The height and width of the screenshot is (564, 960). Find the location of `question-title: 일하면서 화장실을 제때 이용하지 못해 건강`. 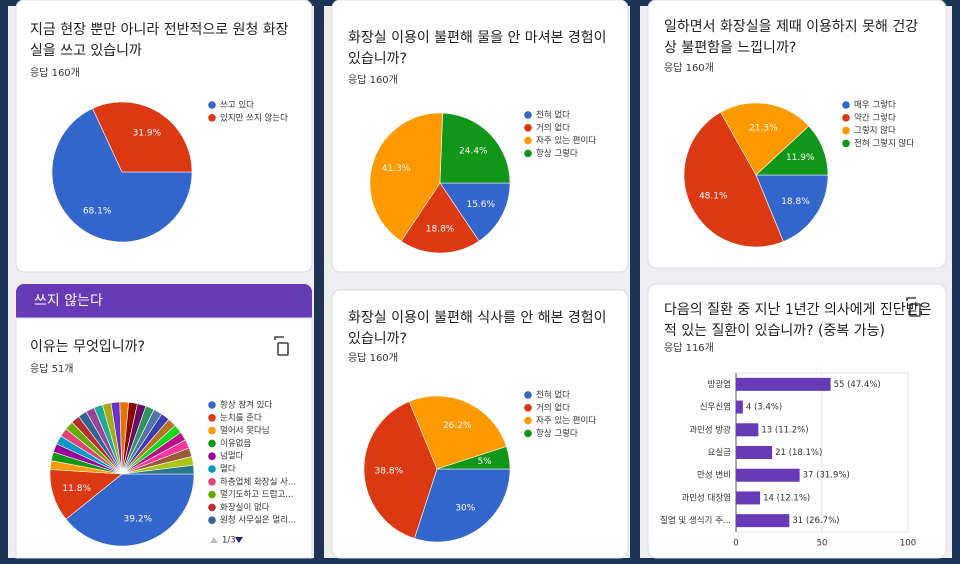

question-title: 일하면서 화장실을 제때 이용하지 못해 건강 is located at coordinates (791, 27).